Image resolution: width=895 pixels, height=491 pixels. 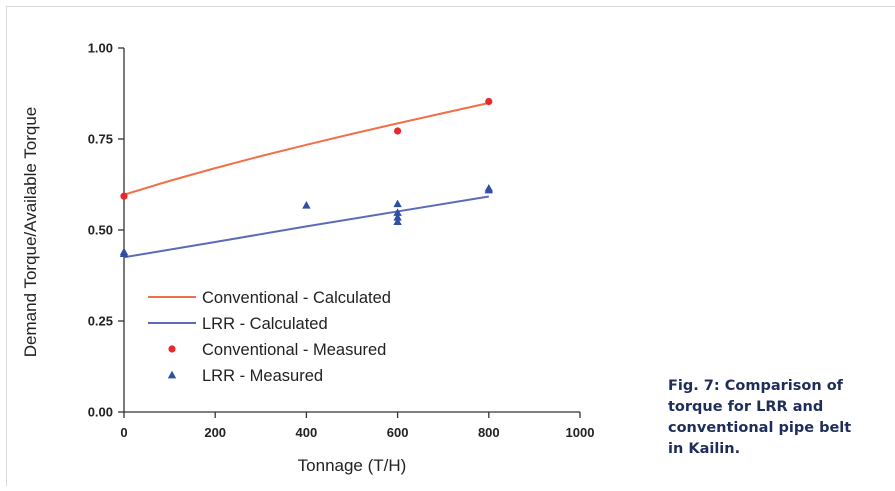 What do you see at coordinates (296, 298) in the screenshot?
I see `legend-label: Conventional - Calculated` at bounding box center [296, 298].